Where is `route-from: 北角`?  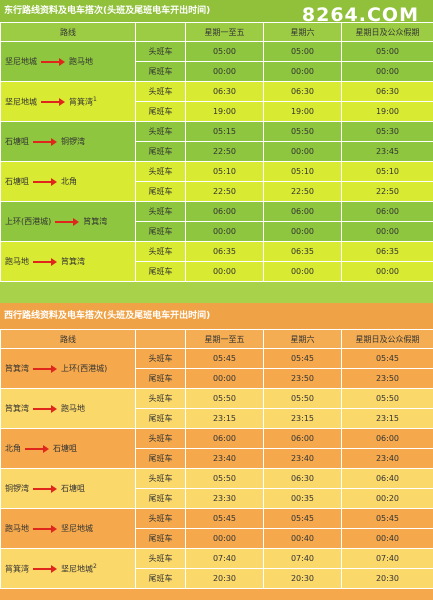
route-from: 北角 is located at coordinates (13, 448).